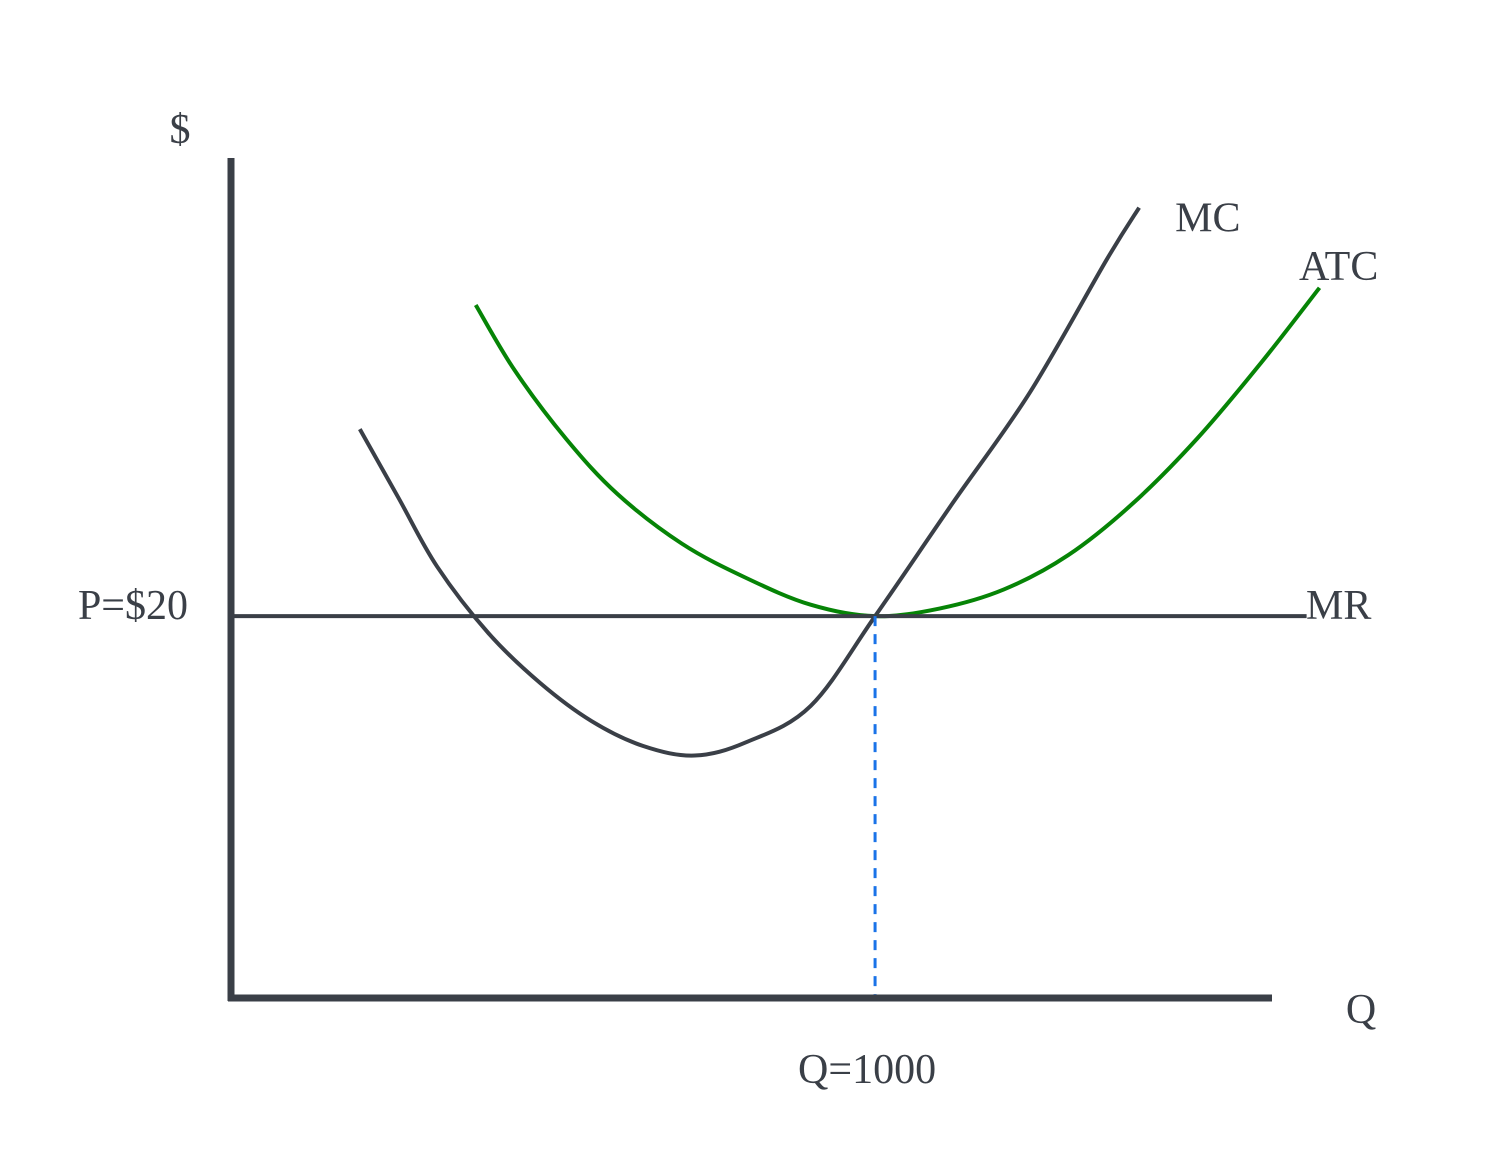  Describe the element at coordinates (1361, 1010) in the screenshot. I see `x-axis-label: Q` at that location.